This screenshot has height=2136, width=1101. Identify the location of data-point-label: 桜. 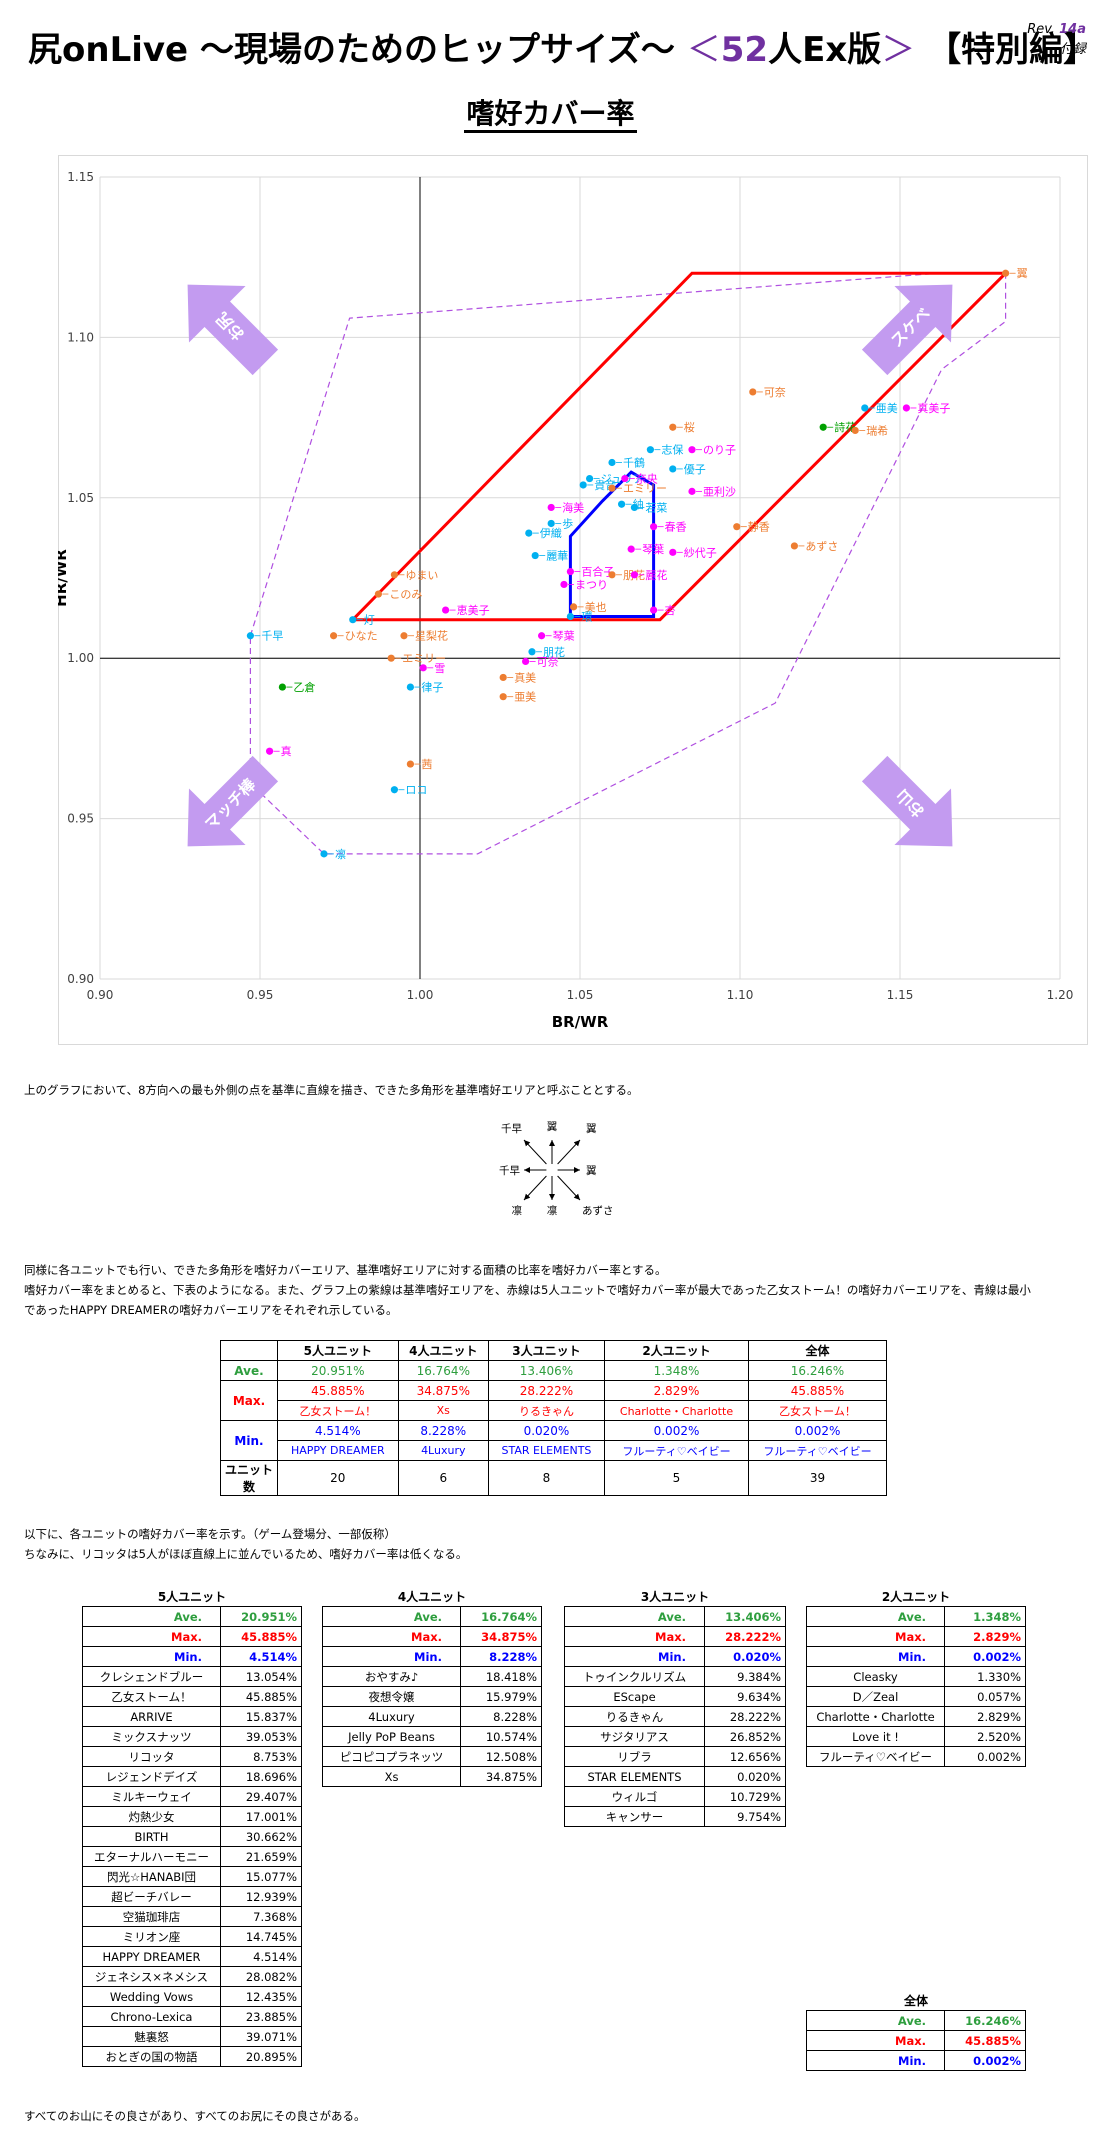
(689, 427).